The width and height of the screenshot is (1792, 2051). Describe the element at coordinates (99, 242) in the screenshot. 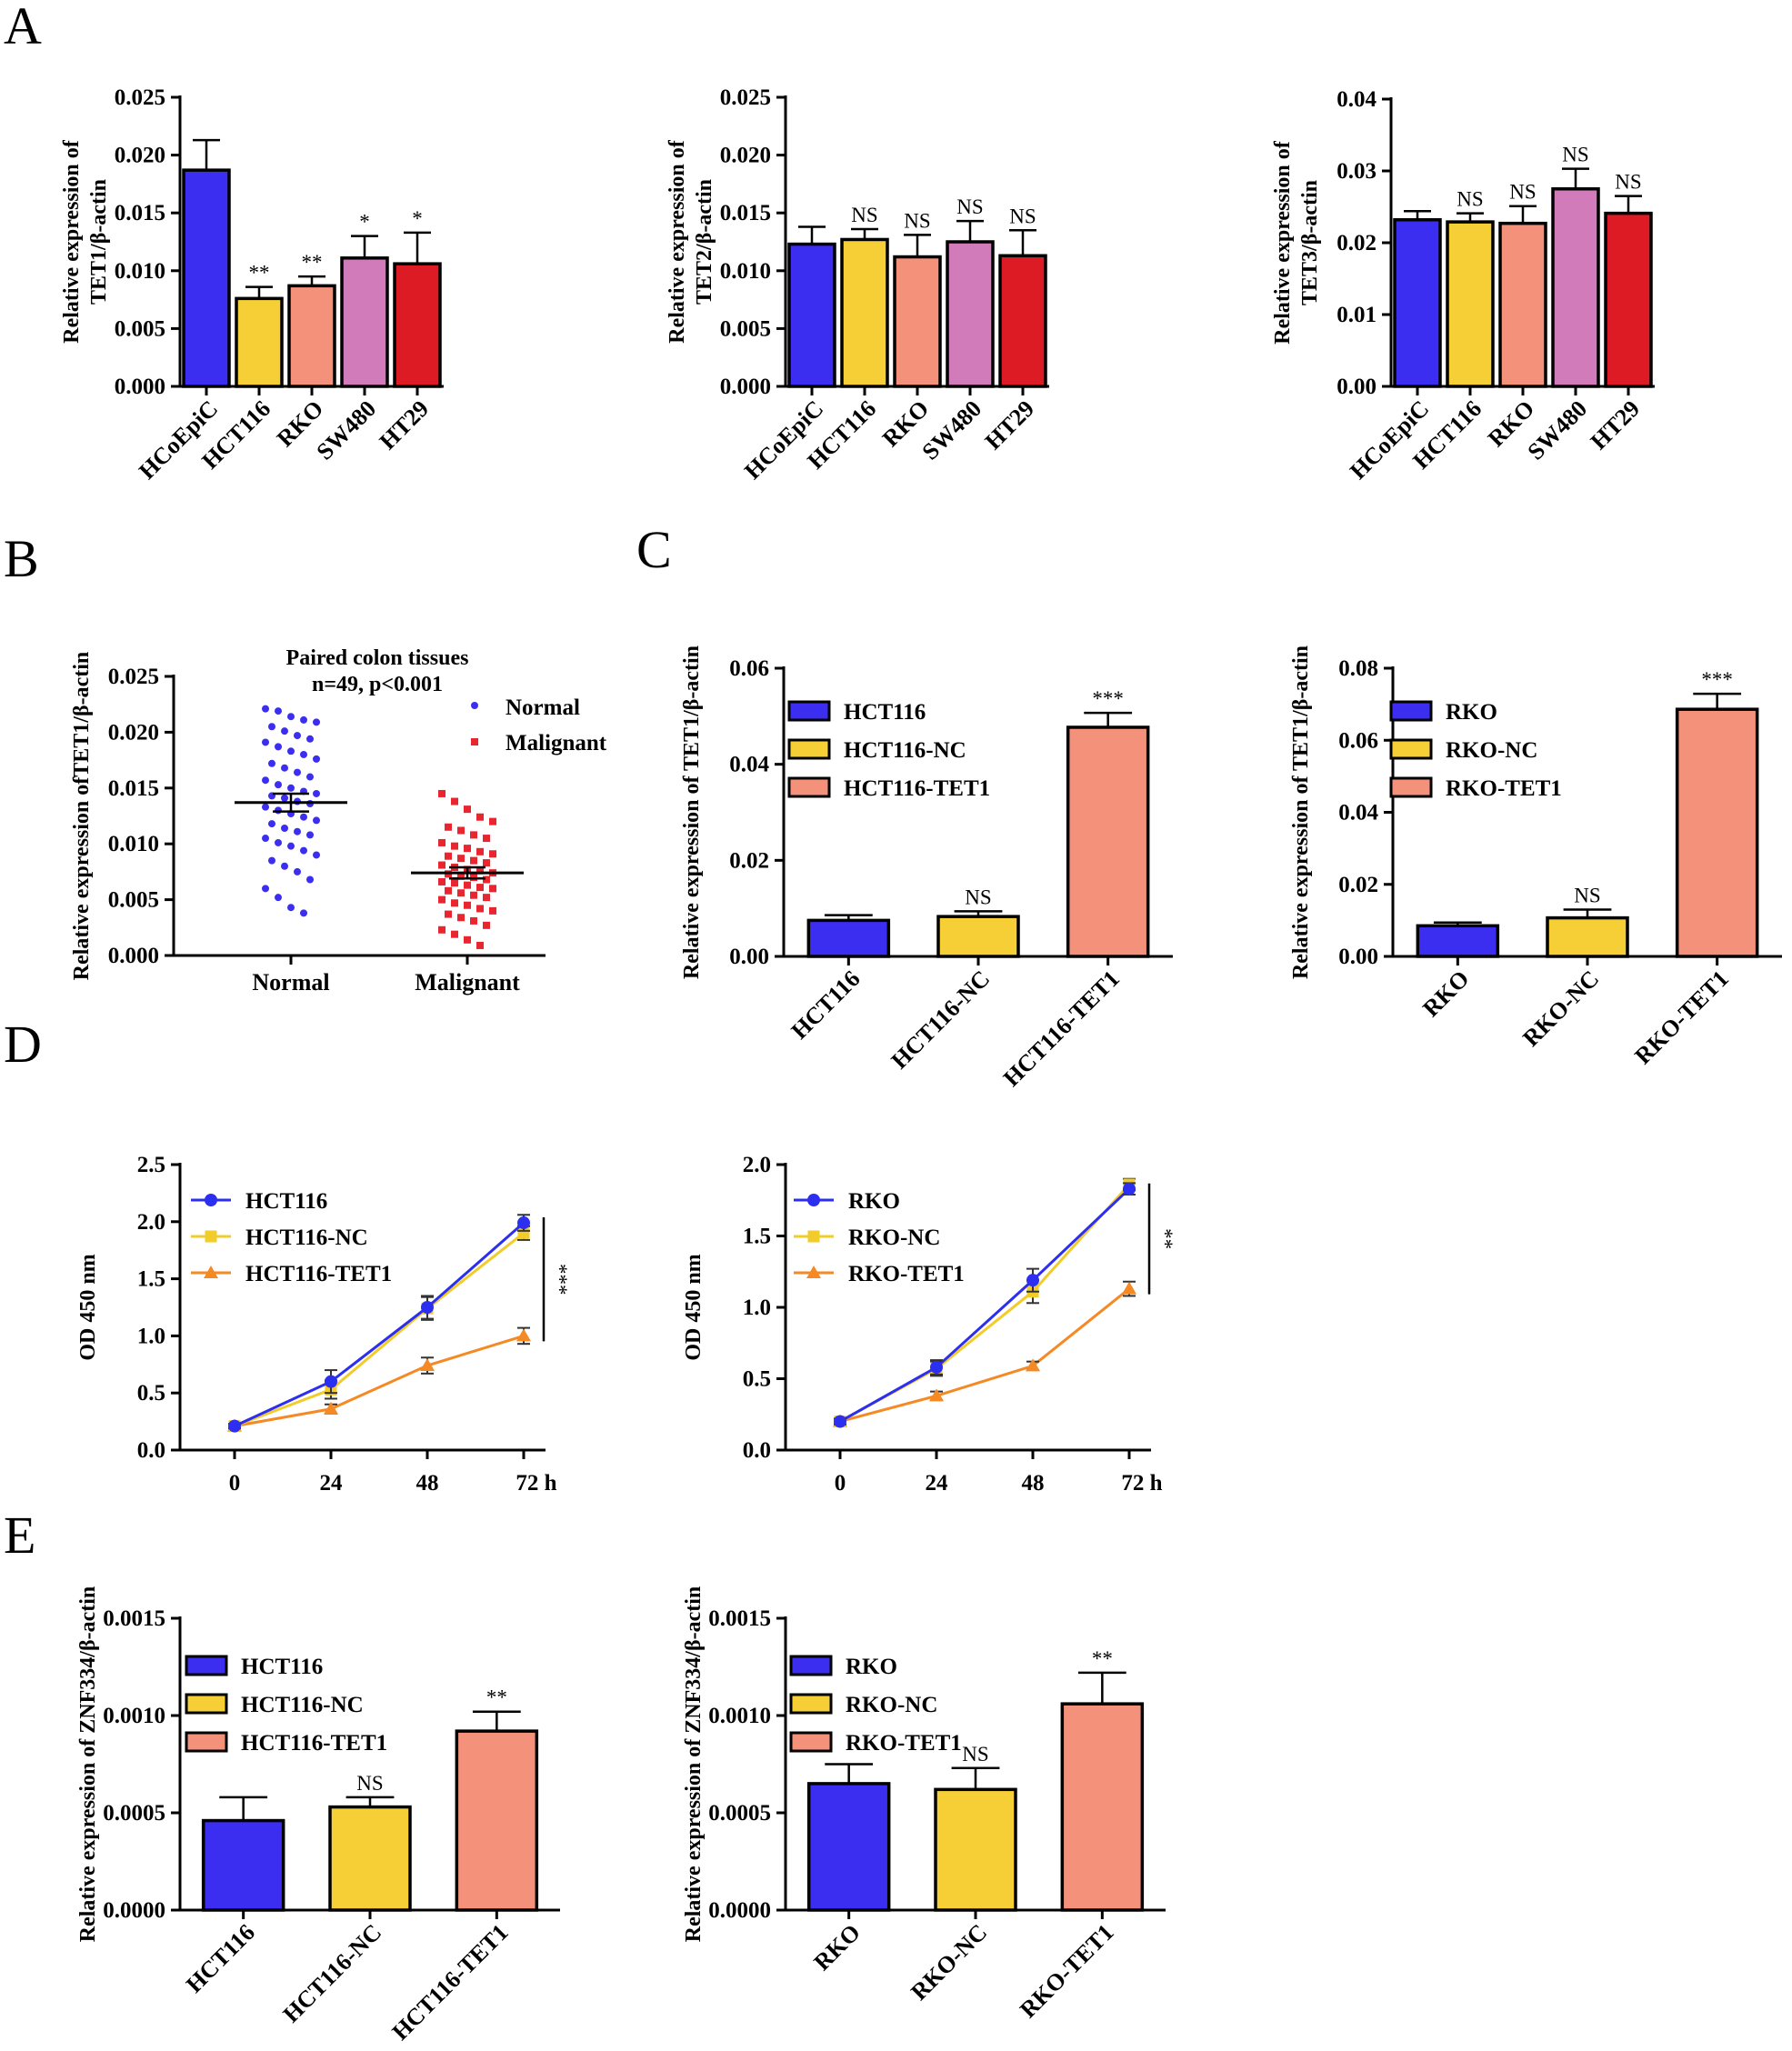

I see `y-axis-label: TET1/β-actin` at that location.